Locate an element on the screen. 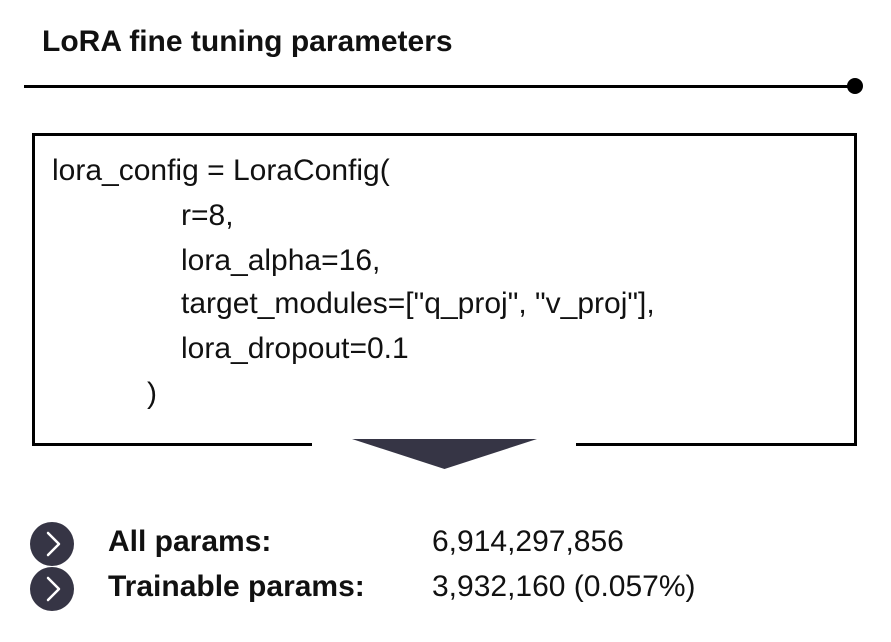 The height and width of the screenshot is (642, 891). code-line-r: r=8, is located at coordinates (207, 215).